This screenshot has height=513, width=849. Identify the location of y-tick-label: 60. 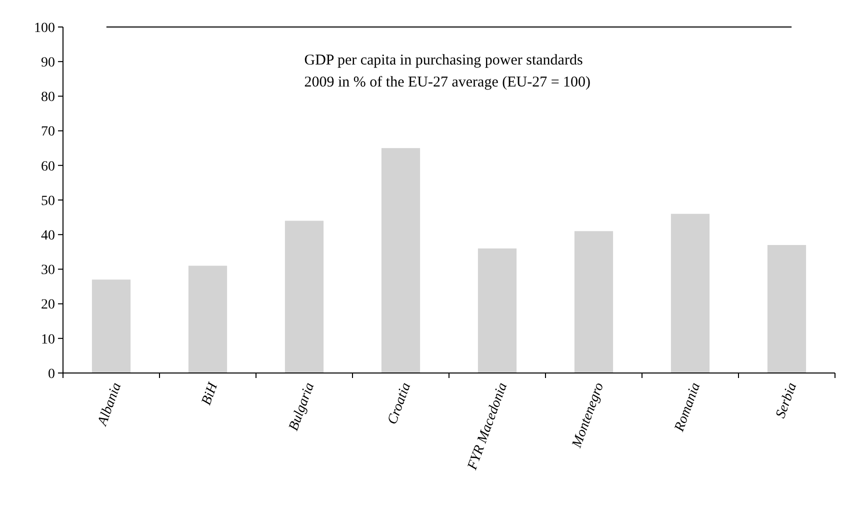
(48, 166).